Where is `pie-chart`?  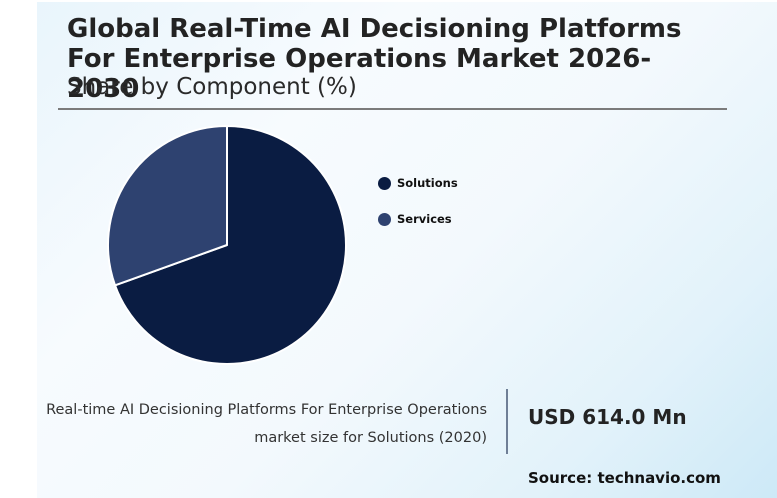
pie-chart is located at coordinates (227, 245).